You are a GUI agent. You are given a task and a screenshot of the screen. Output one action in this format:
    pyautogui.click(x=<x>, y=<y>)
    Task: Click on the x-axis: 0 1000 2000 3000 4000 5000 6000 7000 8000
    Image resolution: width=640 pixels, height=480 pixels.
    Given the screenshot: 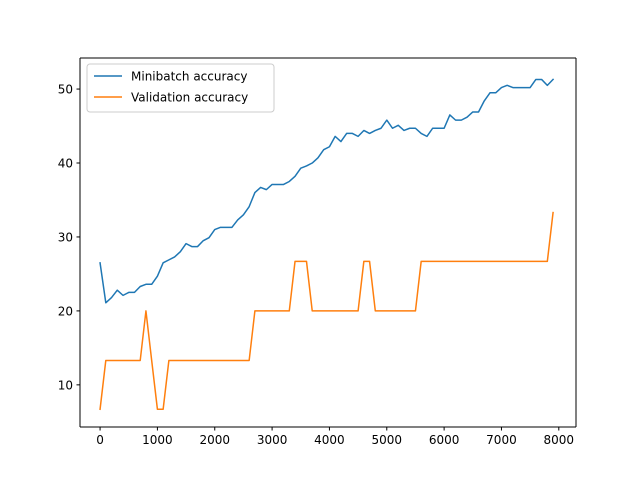 What is the action you would take?
    pyautogui.click(x=335, y=437)
    